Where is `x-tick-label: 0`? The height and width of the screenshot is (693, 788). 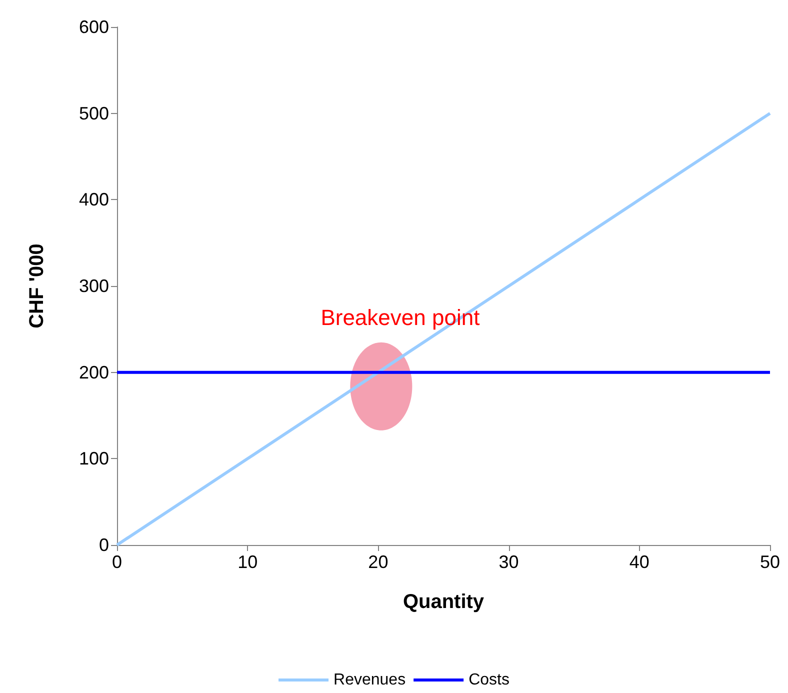 x-tick-label: 0 is located at coordinates (117, 562).